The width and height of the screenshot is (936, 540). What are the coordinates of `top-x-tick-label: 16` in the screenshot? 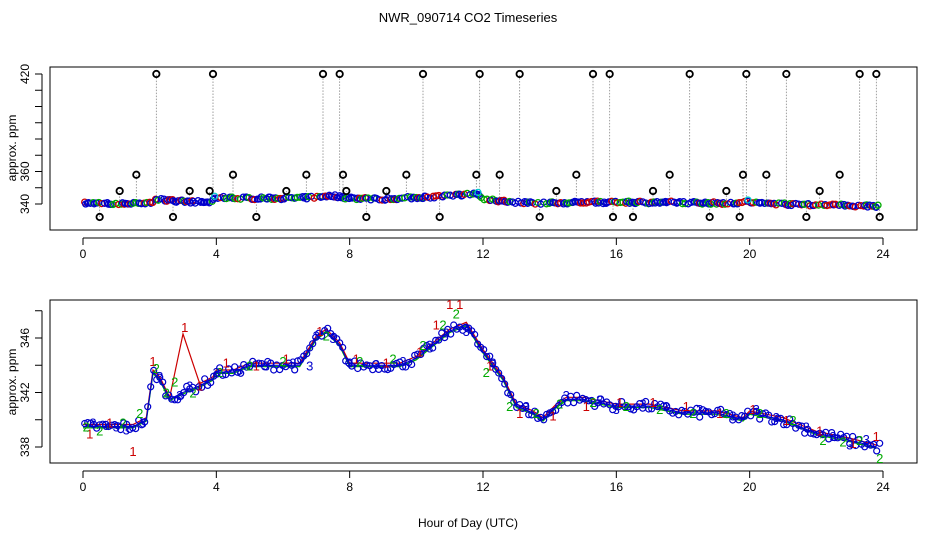 It's located at (617, 254).